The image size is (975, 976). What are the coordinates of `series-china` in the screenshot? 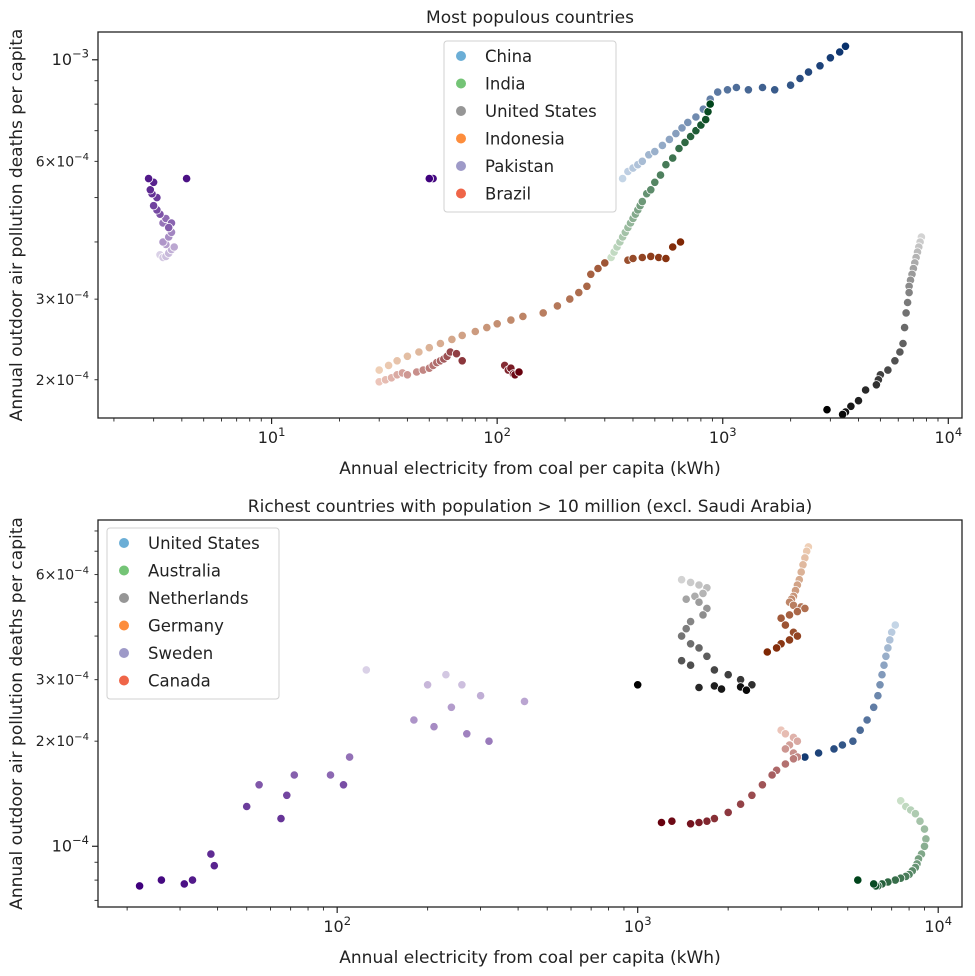 It's located at (734, 112).